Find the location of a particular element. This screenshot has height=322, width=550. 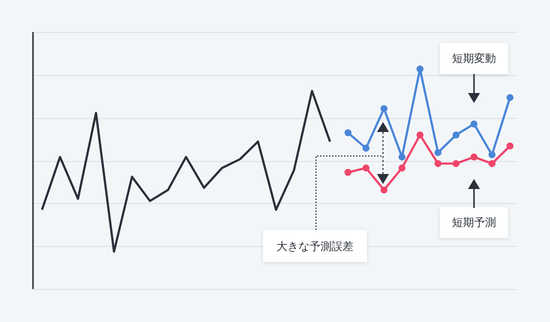

annotation: 大きな予測誤差 is located at coordinates (315, 246).